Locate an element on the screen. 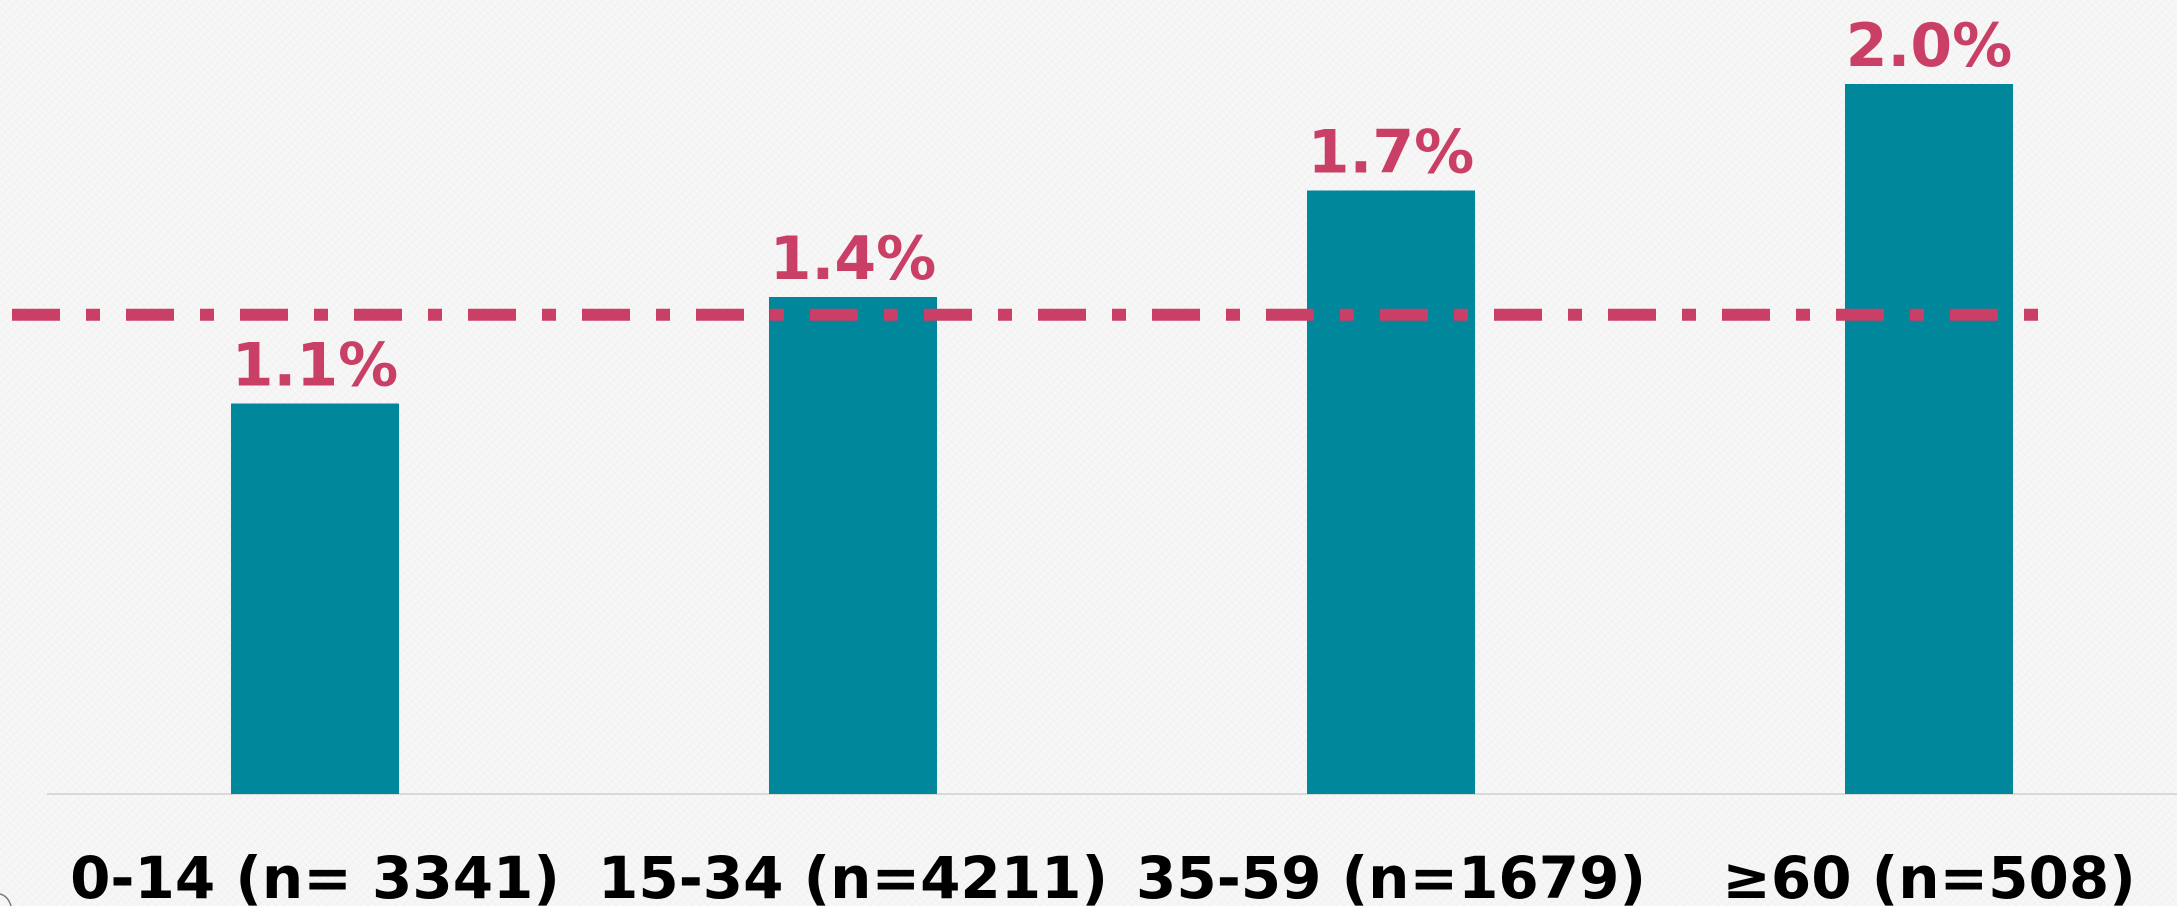  bar-value-label: 1.1% is located at coordinates (315, 366).